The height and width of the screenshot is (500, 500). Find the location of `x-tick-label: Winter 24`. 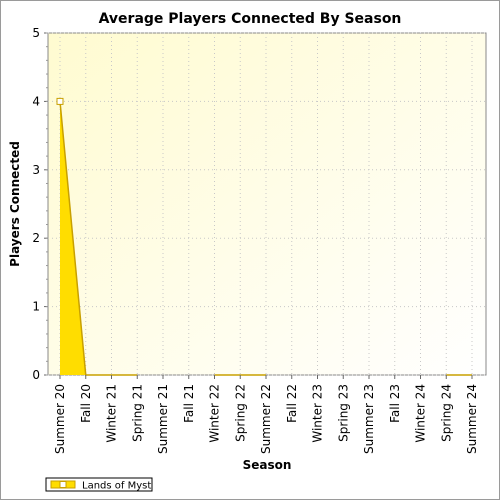

x-tick-label: Winter 24 is located at coordinates (421, 413).